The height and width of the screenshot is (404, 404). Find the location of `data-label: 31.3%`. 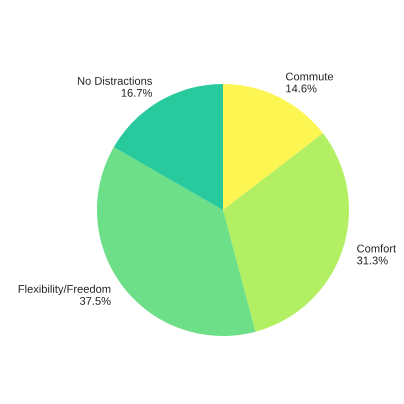

data-label: 31.3% is located at coordinates (372, 260).